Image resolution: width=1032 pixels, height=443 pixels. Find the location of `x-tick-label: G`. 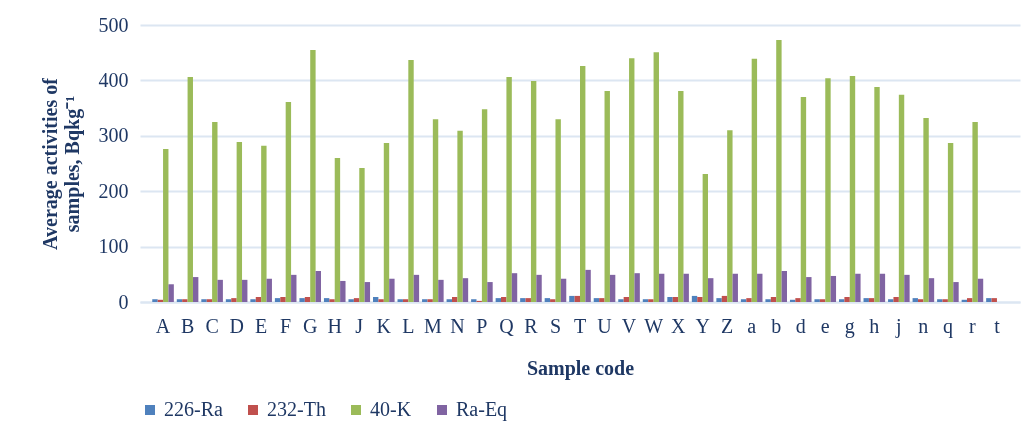

x-tick-label: G is located at coordinates (310, 325).